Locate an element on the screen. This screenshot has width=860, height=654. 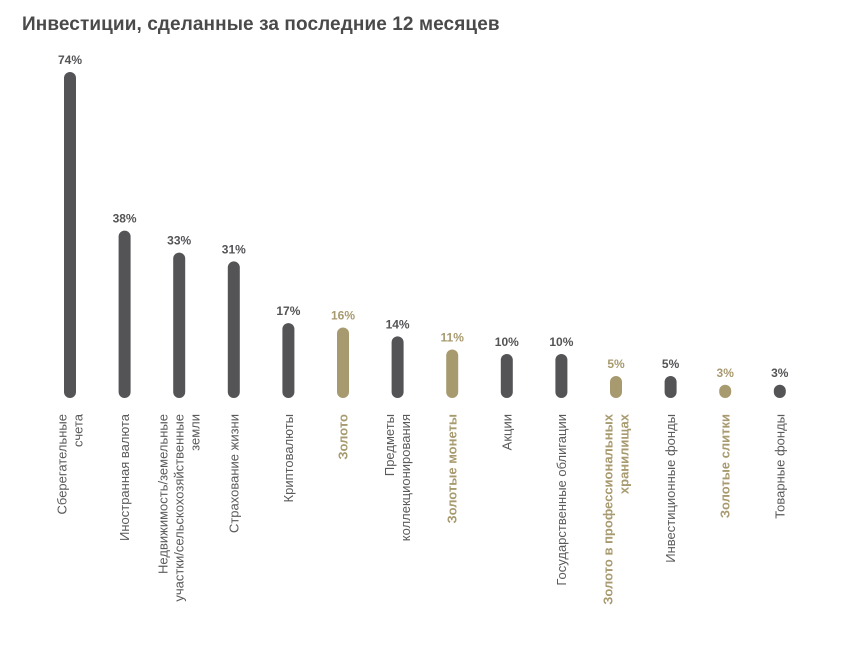
data-label: 38% is located at coordinates (125, 219).